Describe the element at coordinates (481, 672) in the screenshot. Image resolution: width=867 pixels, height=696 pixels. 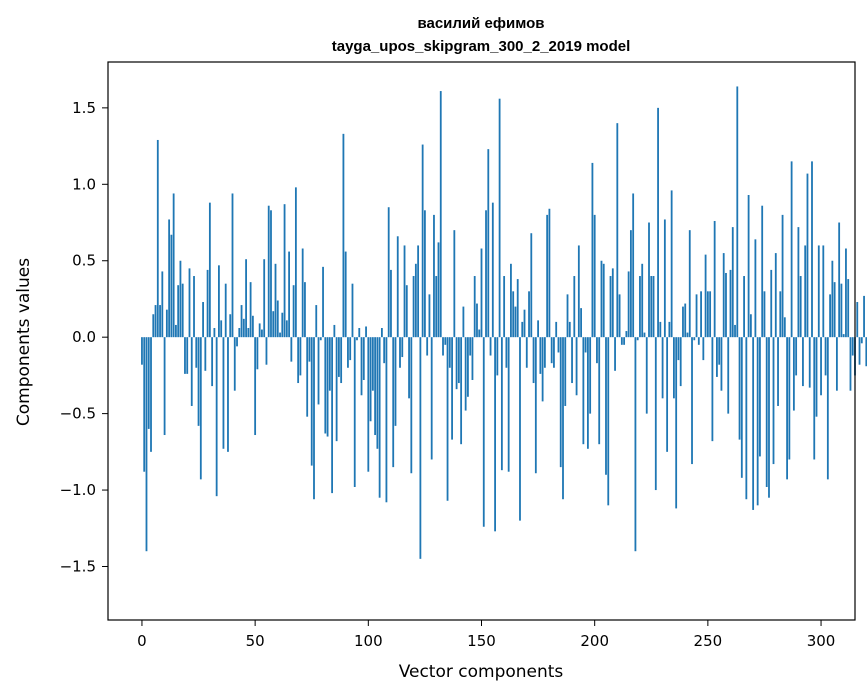
I see `x-axis-label: Vector components` at that location.